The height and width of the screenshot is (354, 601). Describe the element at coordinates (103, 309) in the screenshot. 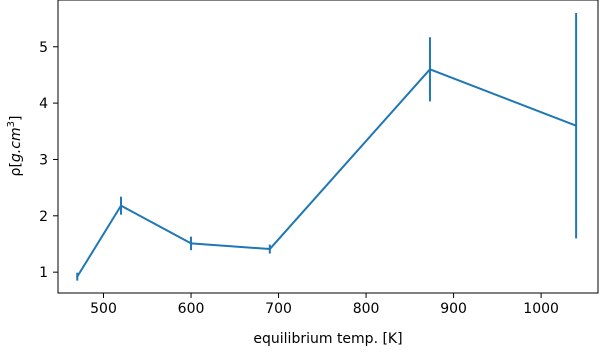

I see `x-tick-label: 500` at that location.